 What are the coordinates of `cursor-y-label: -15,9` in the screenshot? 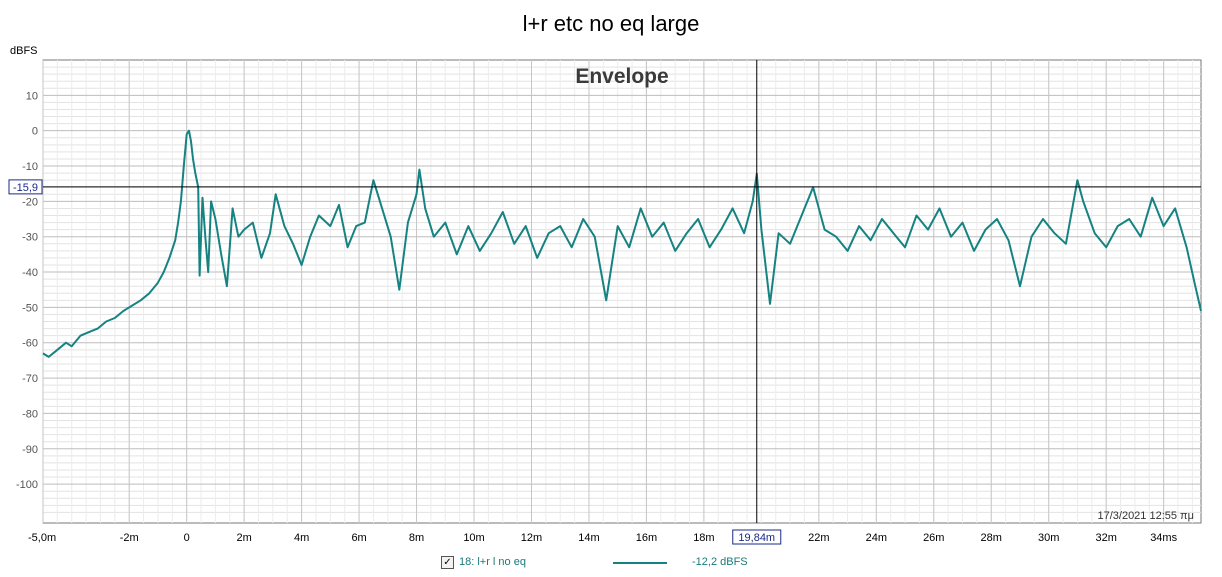 It's located at (25, 188).